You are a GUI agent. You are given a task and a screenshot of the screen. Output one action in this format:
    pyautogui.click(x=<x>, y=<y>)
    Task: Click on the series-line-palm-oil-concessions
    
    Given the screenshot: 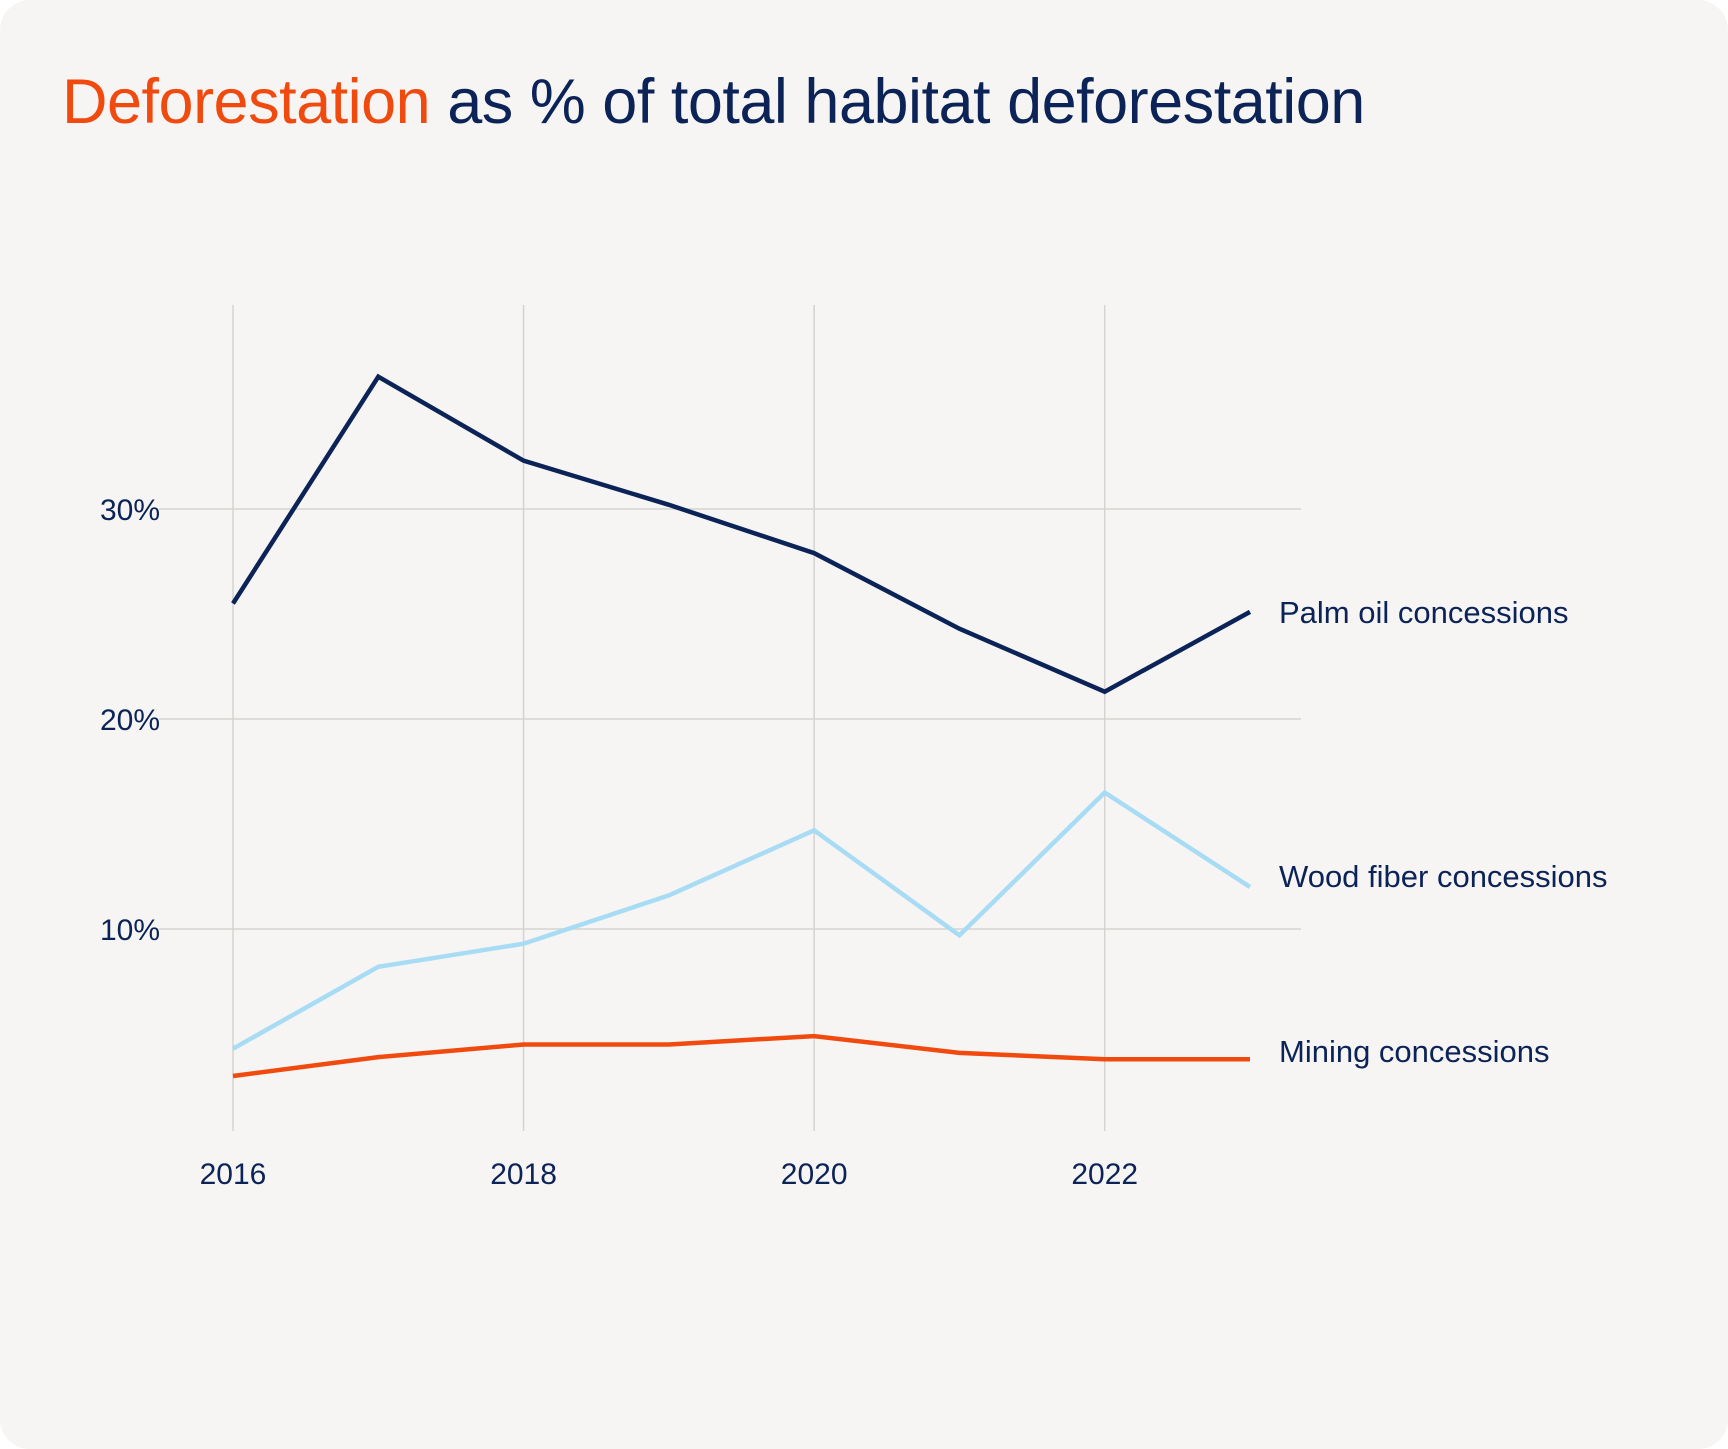 What is the action you would take?
    pyautogui.click(x=741, y=534)
    